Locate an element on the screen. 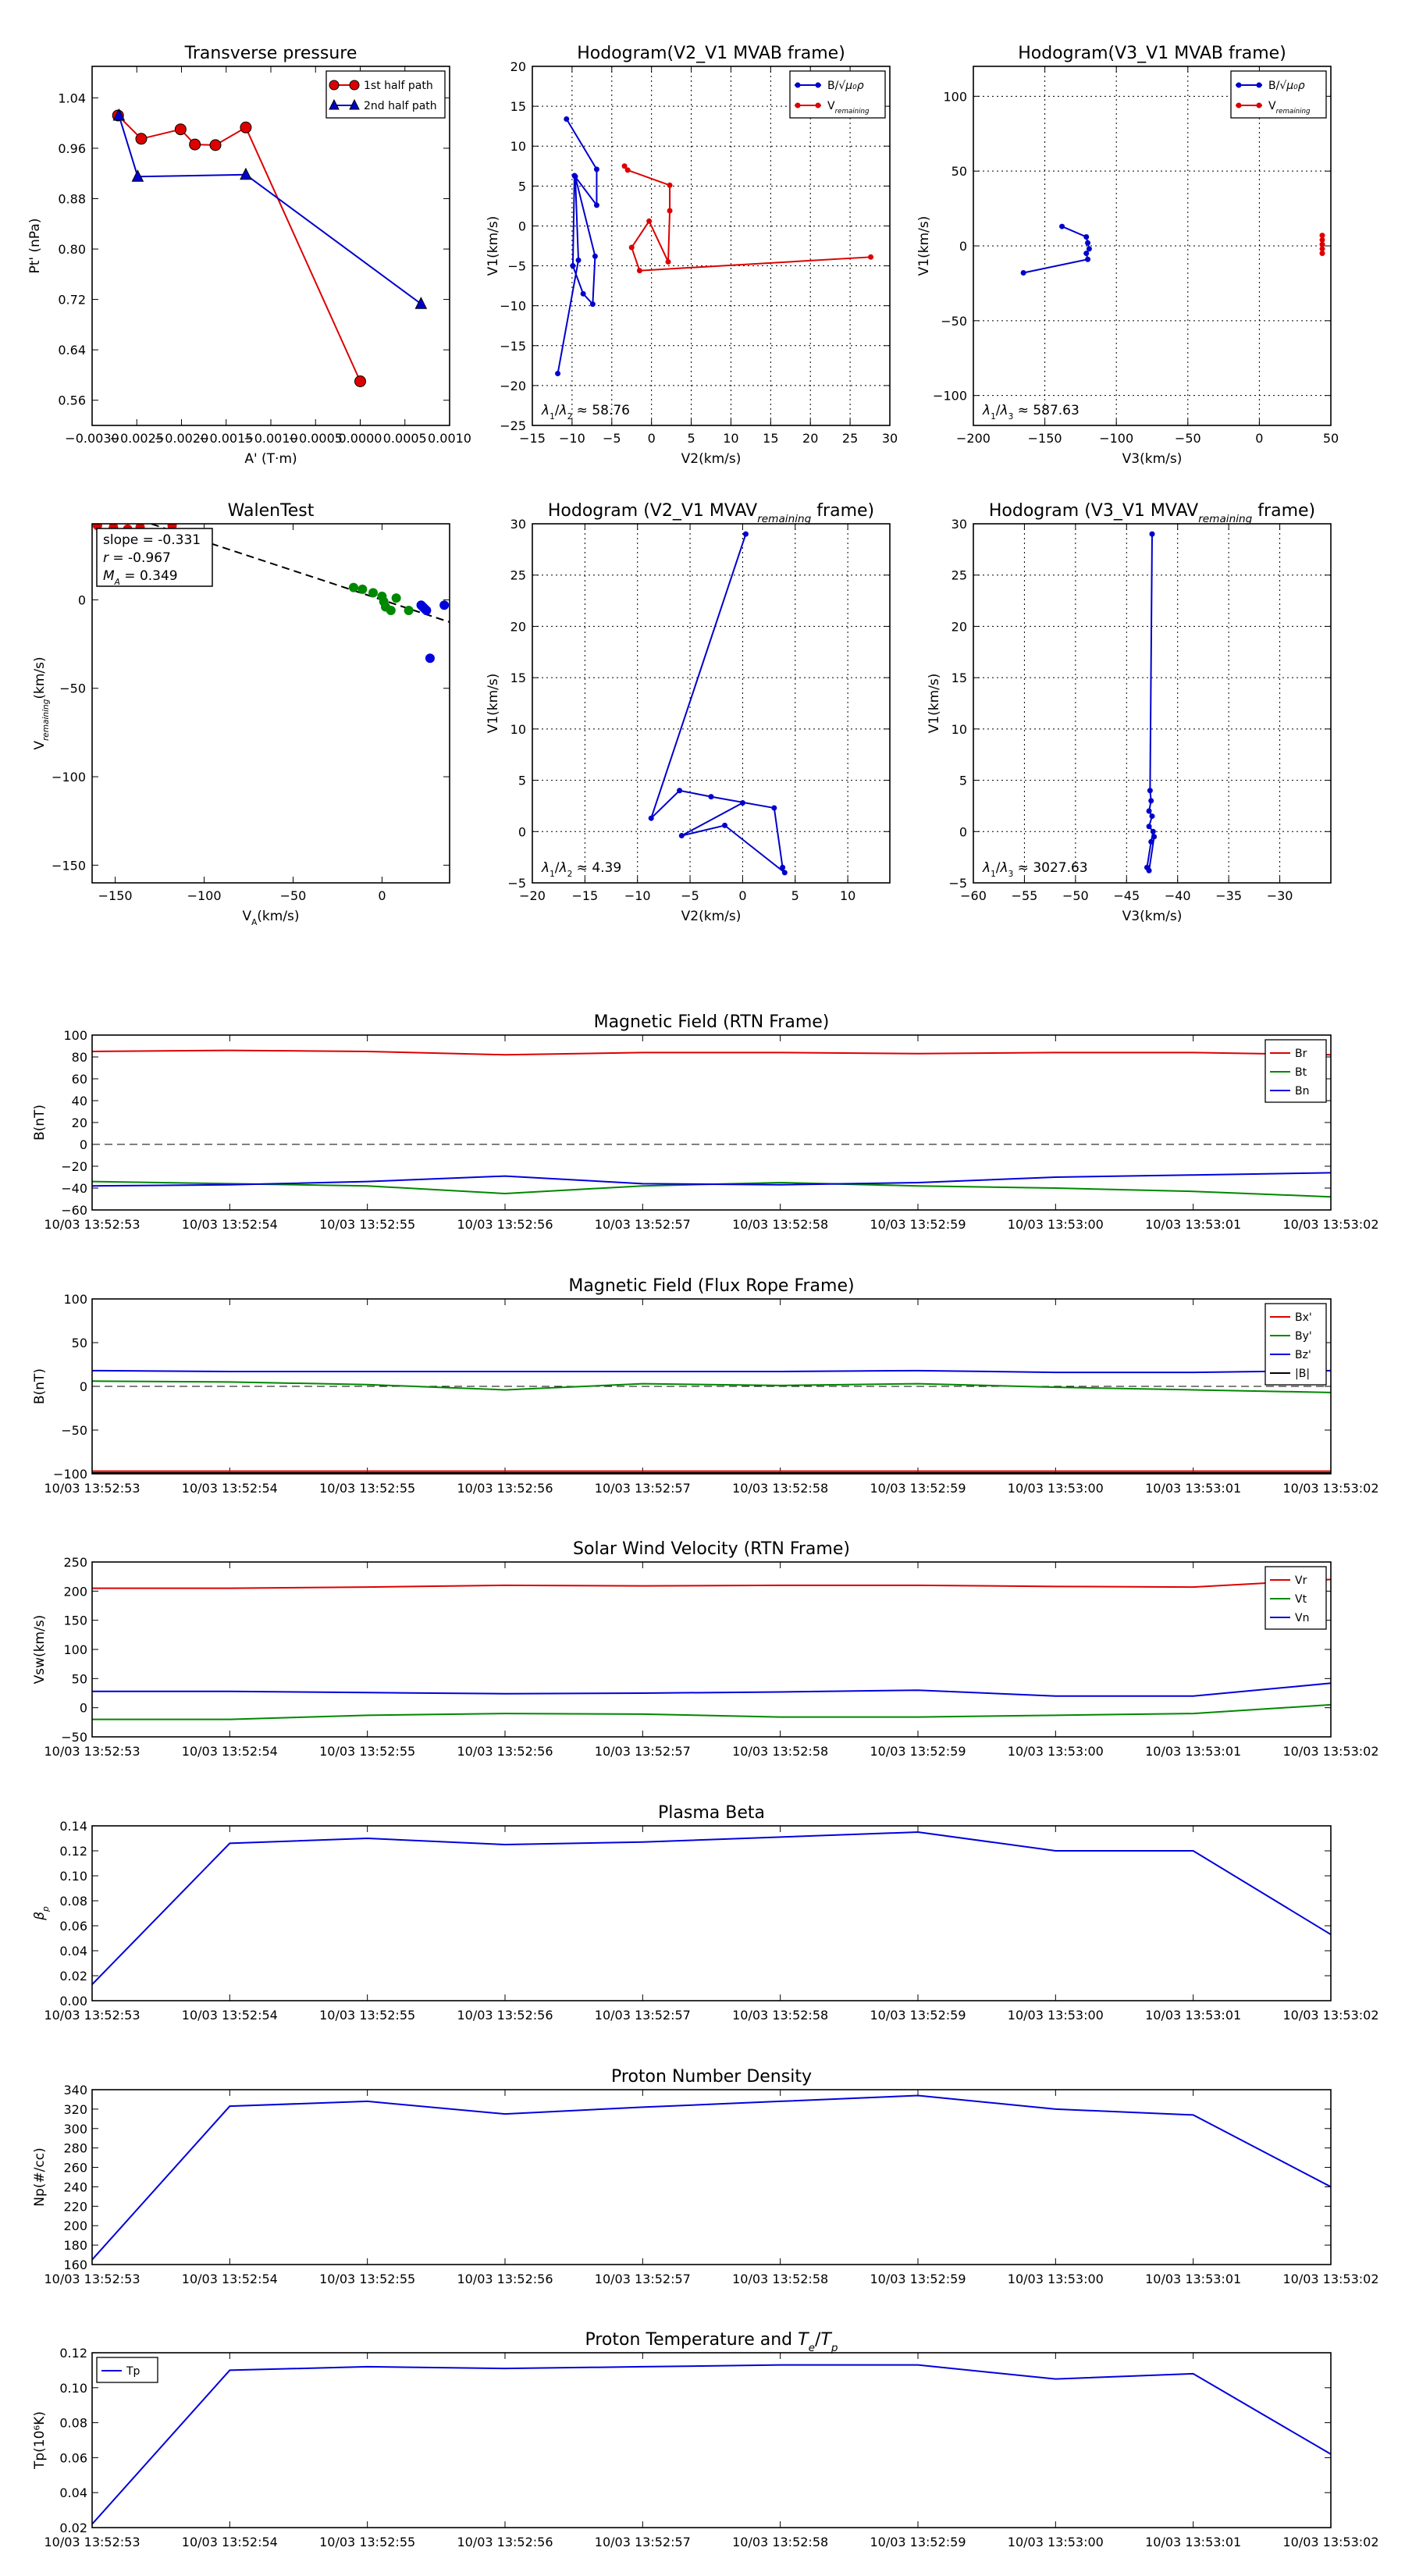 Image resolution: width=1405 pixels, height=2576 pixels. text-span: (km/s) is located at coordinates (40, 677).